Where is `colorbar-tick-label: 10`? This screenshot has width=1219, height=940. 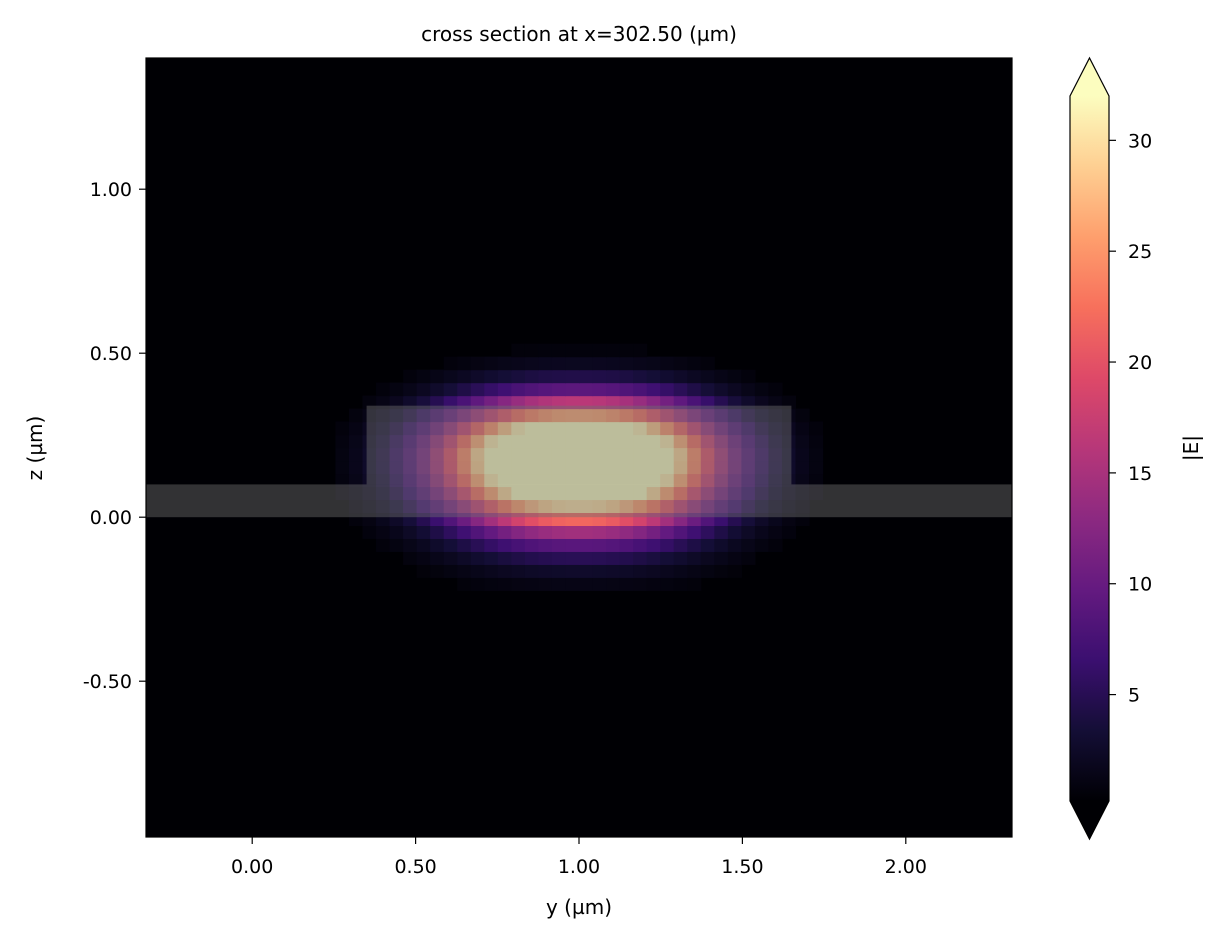 colorbar-tick-label: 10 is located at coordinates (1140, 585).